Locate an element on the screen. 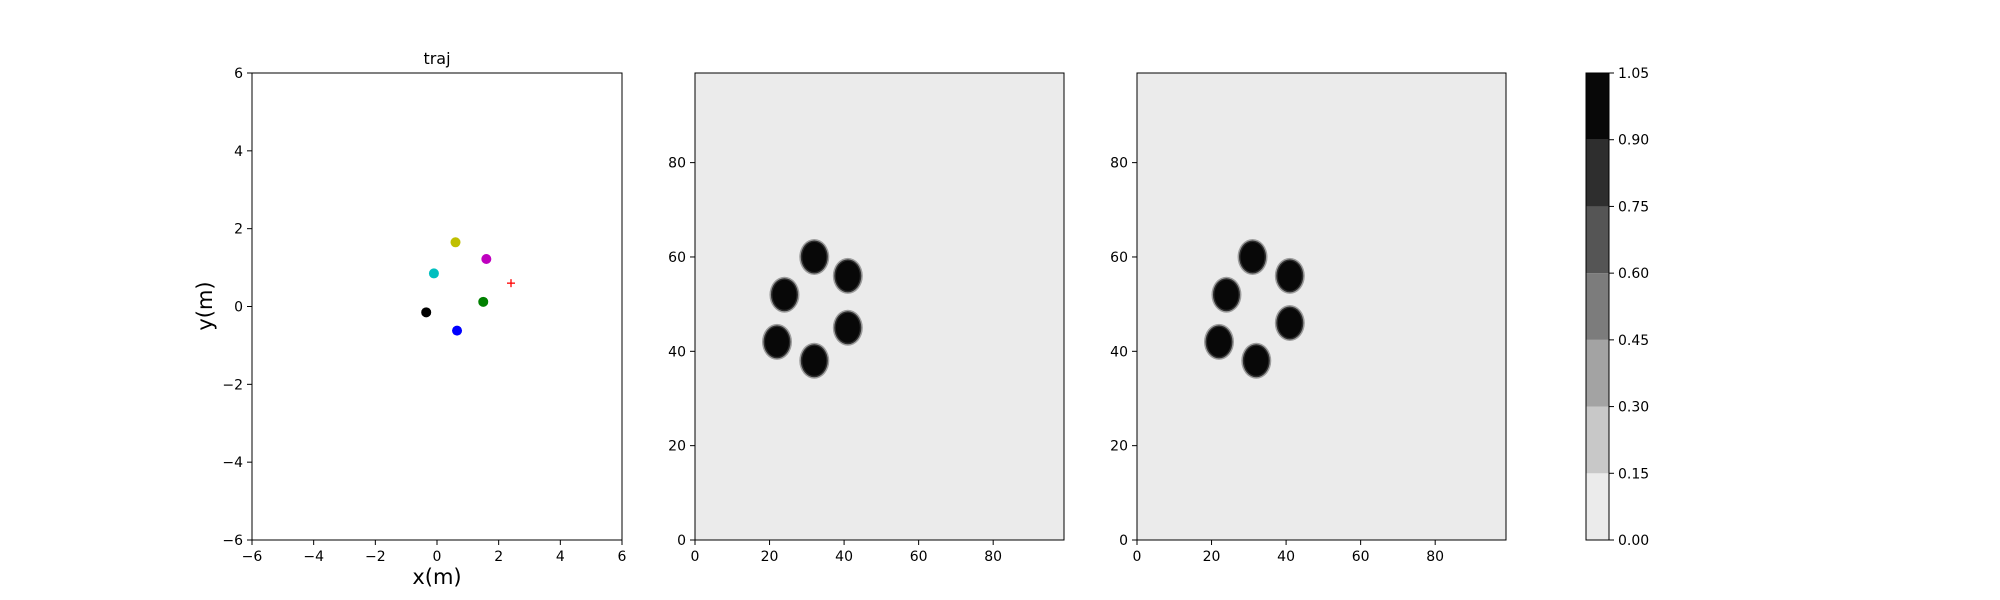 The width and height of the screenshot is (2000, 600). traj-x-tick-label: −4 is located at coordinates (313, 557).